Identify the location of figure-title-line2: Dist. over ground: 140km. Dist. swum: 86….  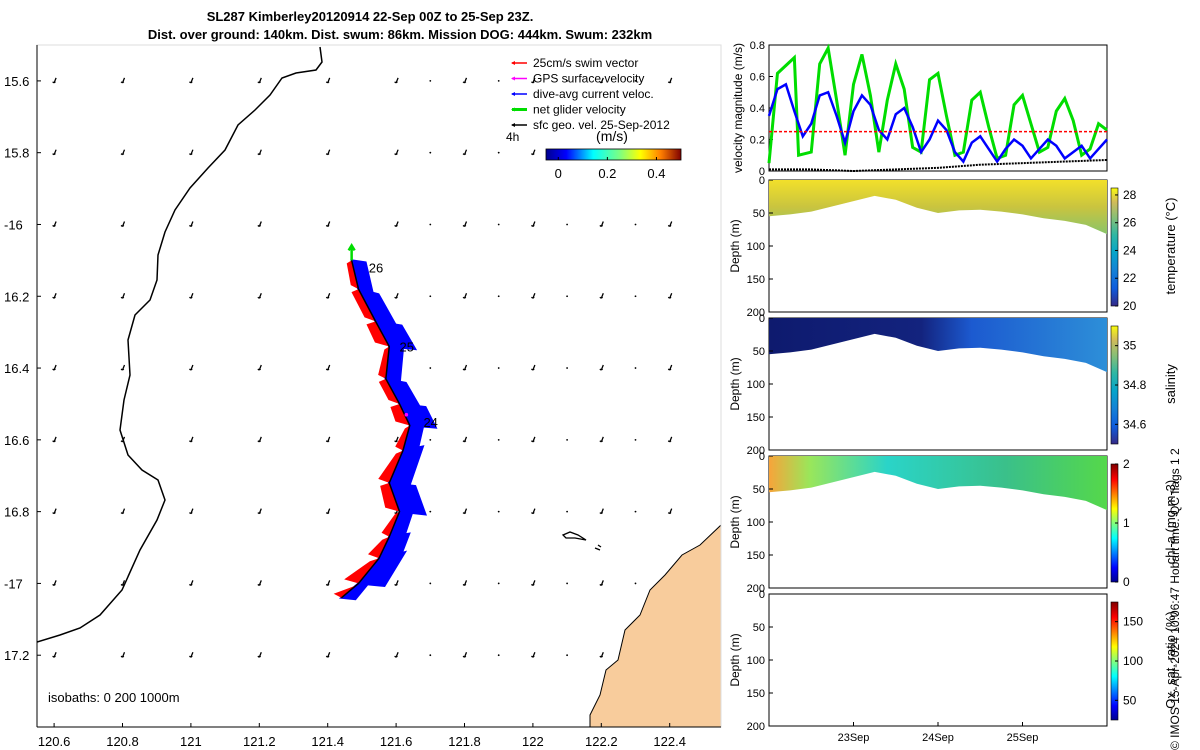
(400, 34).